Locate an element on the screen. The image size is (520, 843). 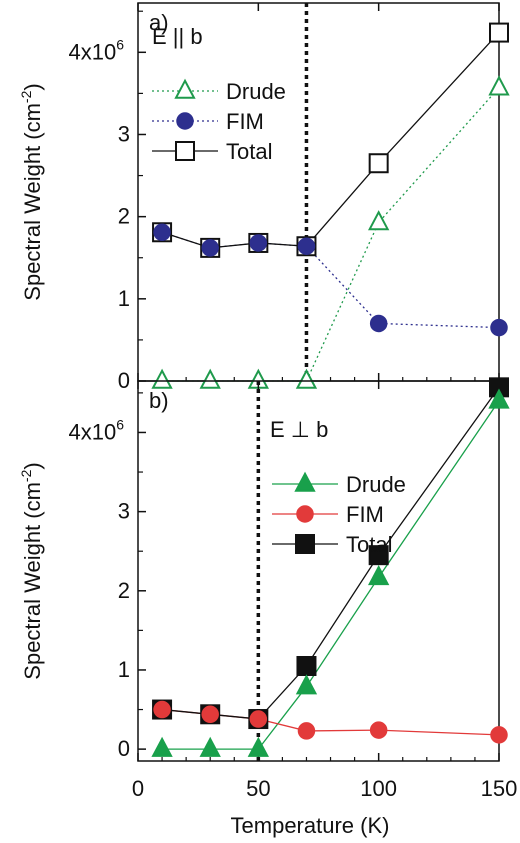
x-tick-label: 150 is located at coordinates (499, 788).